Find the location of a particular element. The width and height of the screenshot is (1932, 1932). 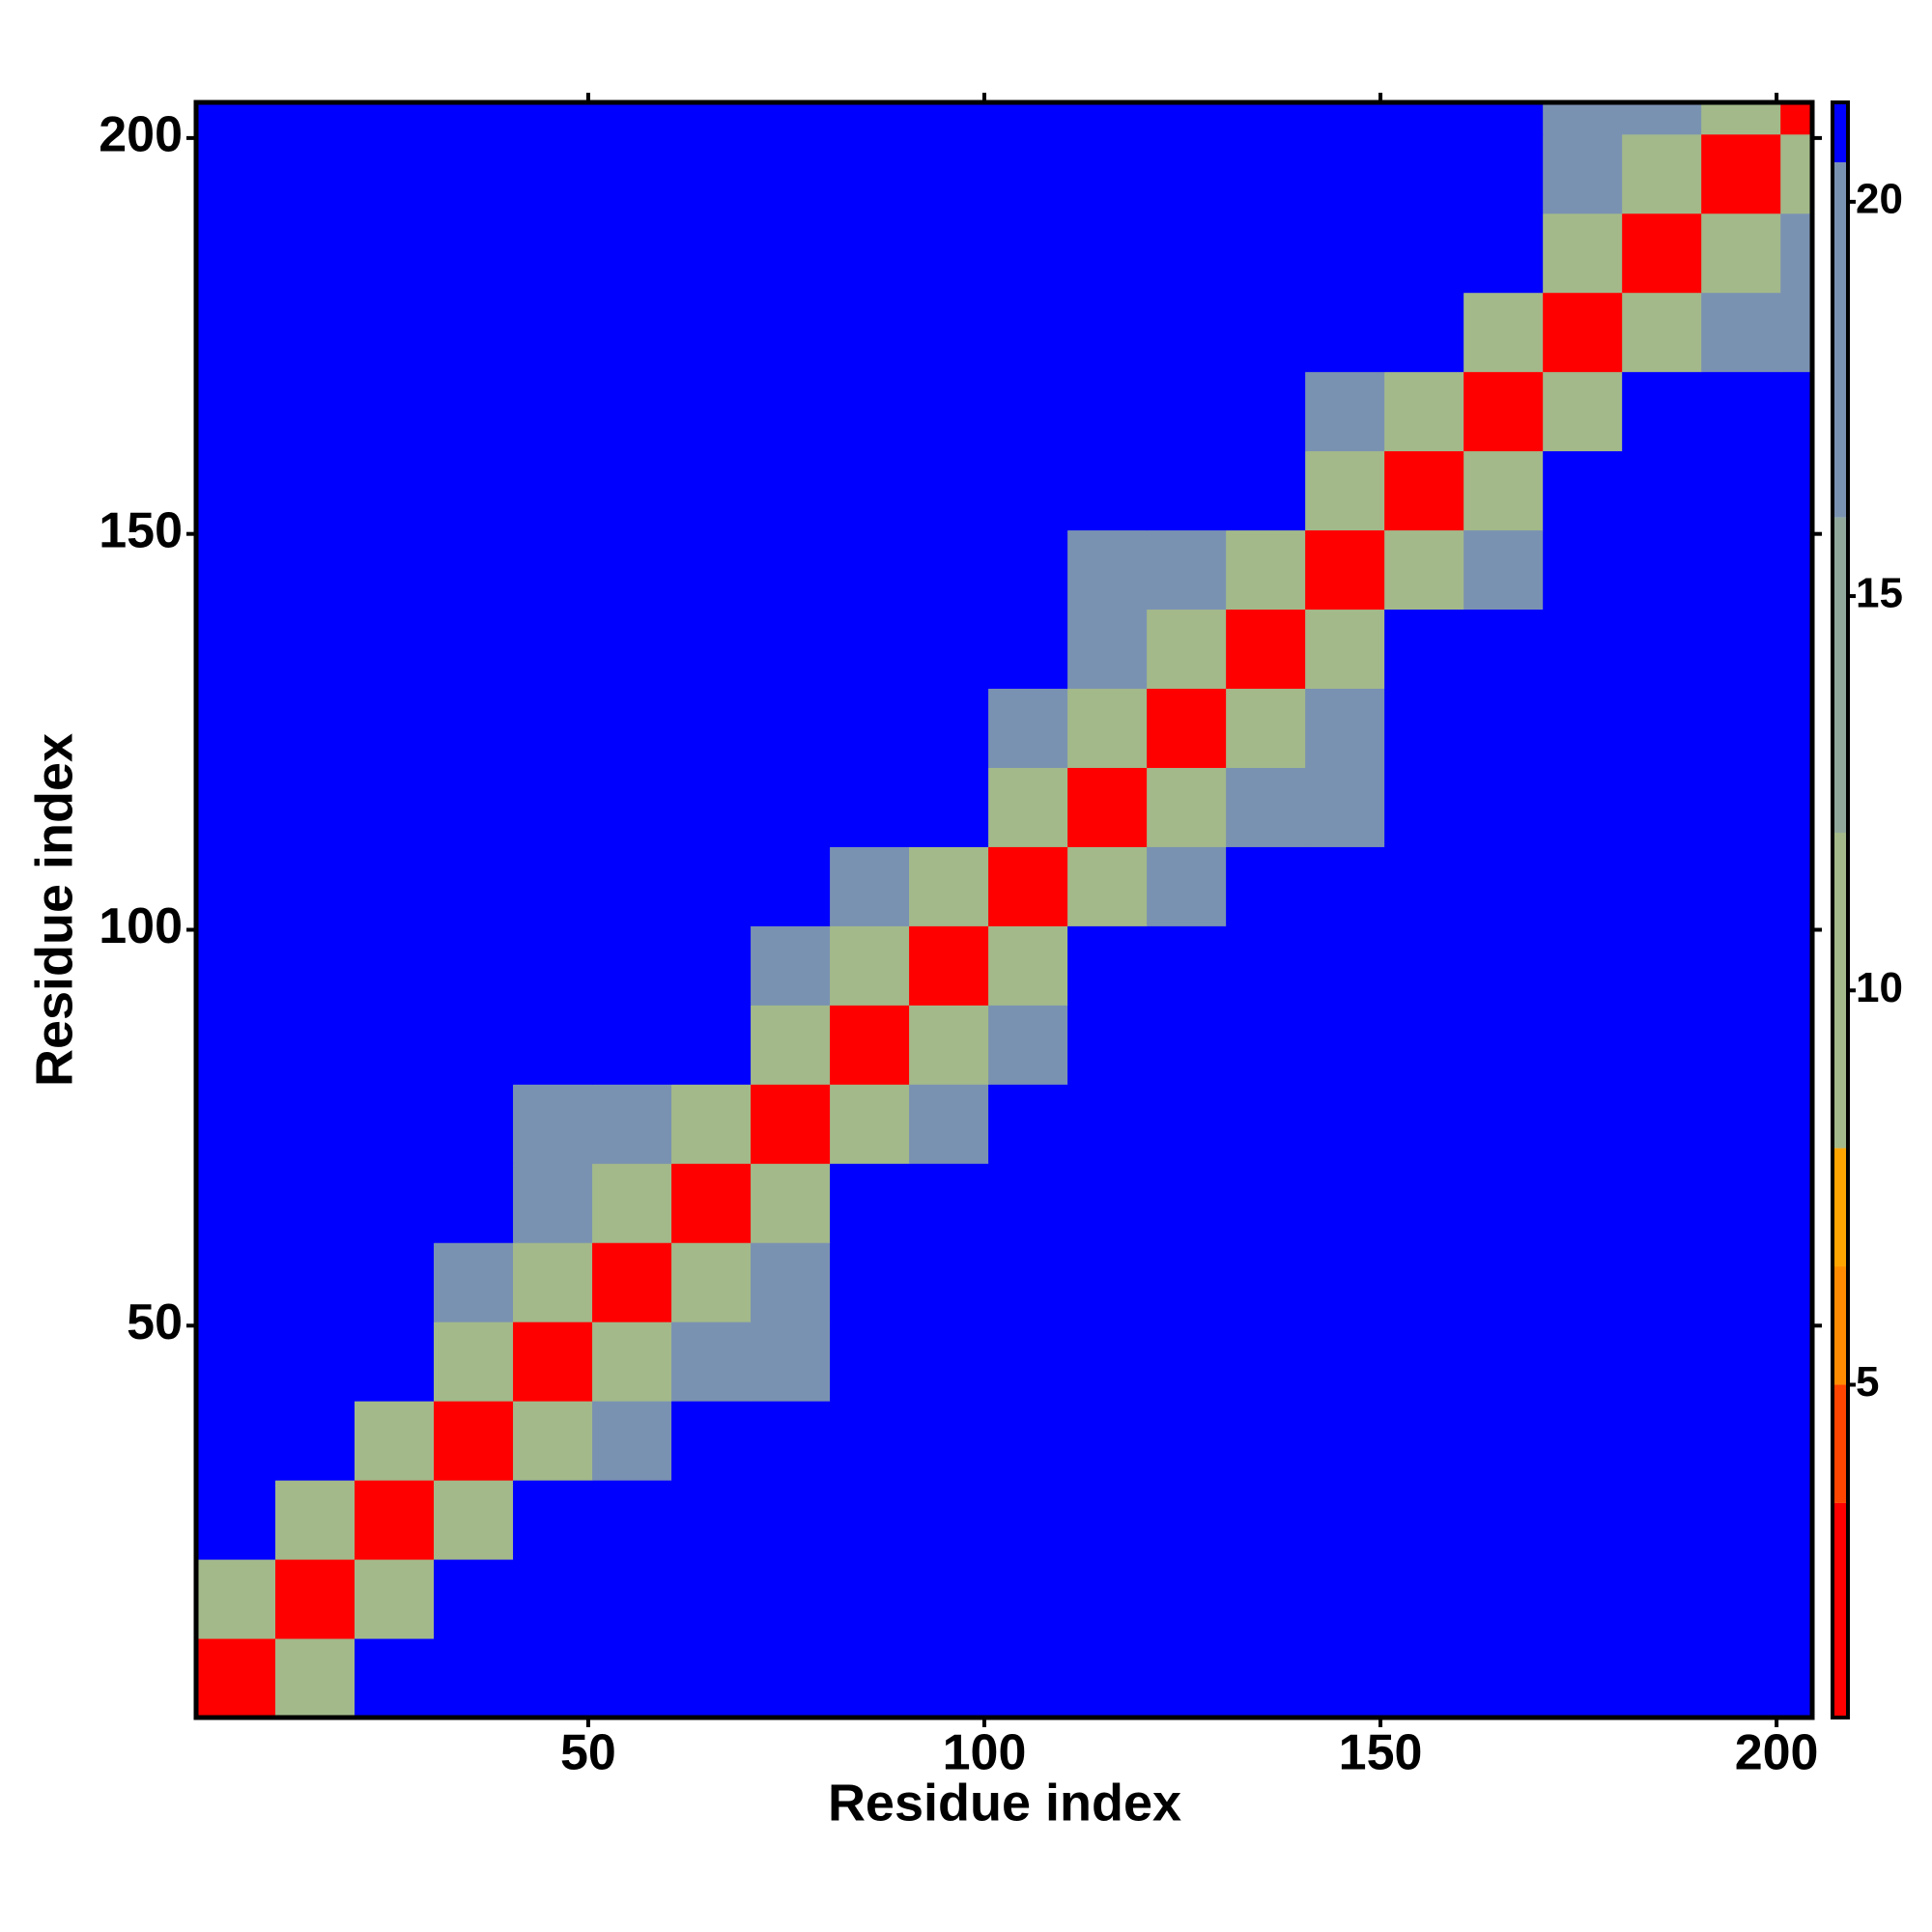

colorbar-band is located at coordinates (1840, 1325).